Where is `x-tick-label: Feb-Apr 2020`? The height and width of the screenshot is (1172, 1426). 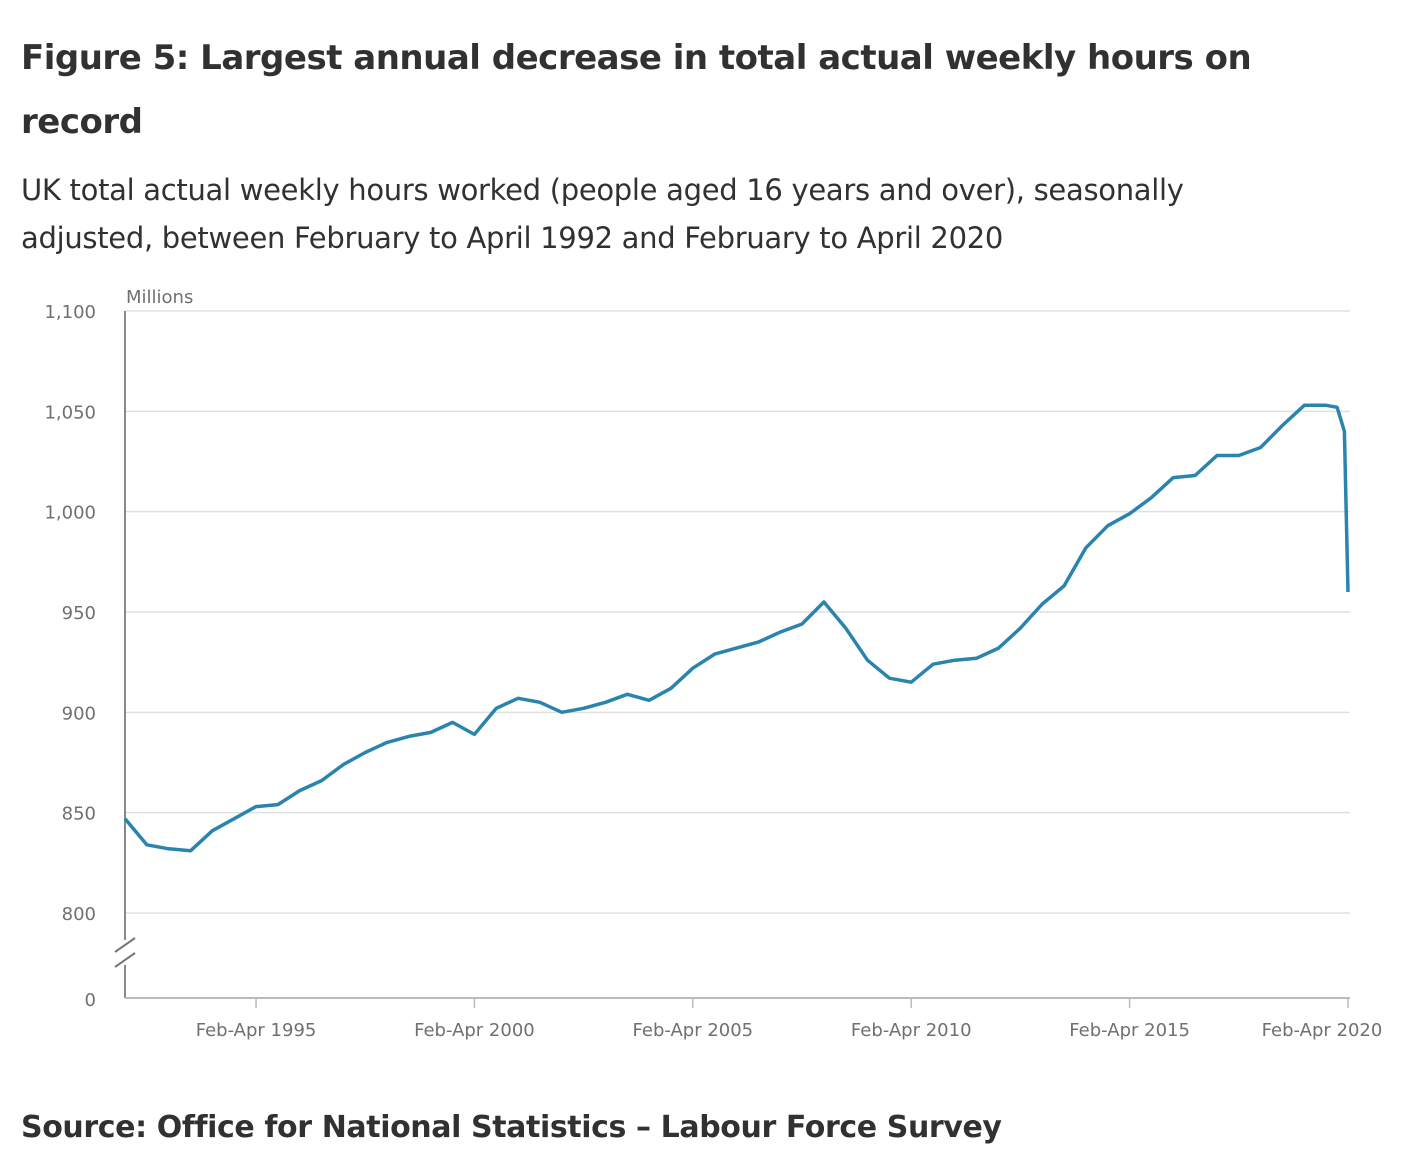
x-tick-label: Feb-Apr 2020 is located at coordinates (1322, 1030).